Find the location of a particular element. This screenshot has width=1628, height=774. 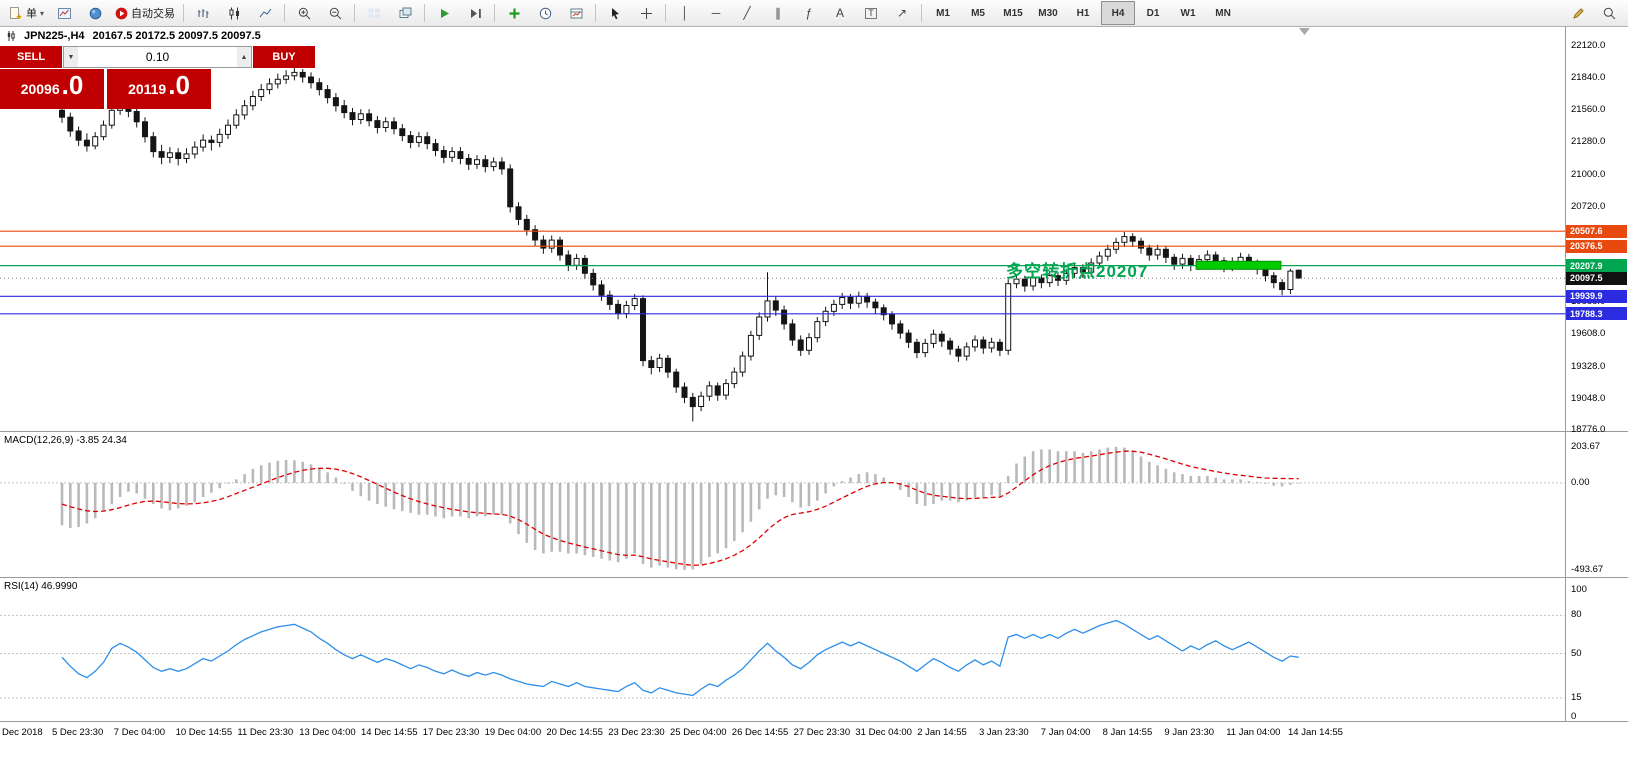

channel-icon: ∥ is located at coordinates (778, 13).